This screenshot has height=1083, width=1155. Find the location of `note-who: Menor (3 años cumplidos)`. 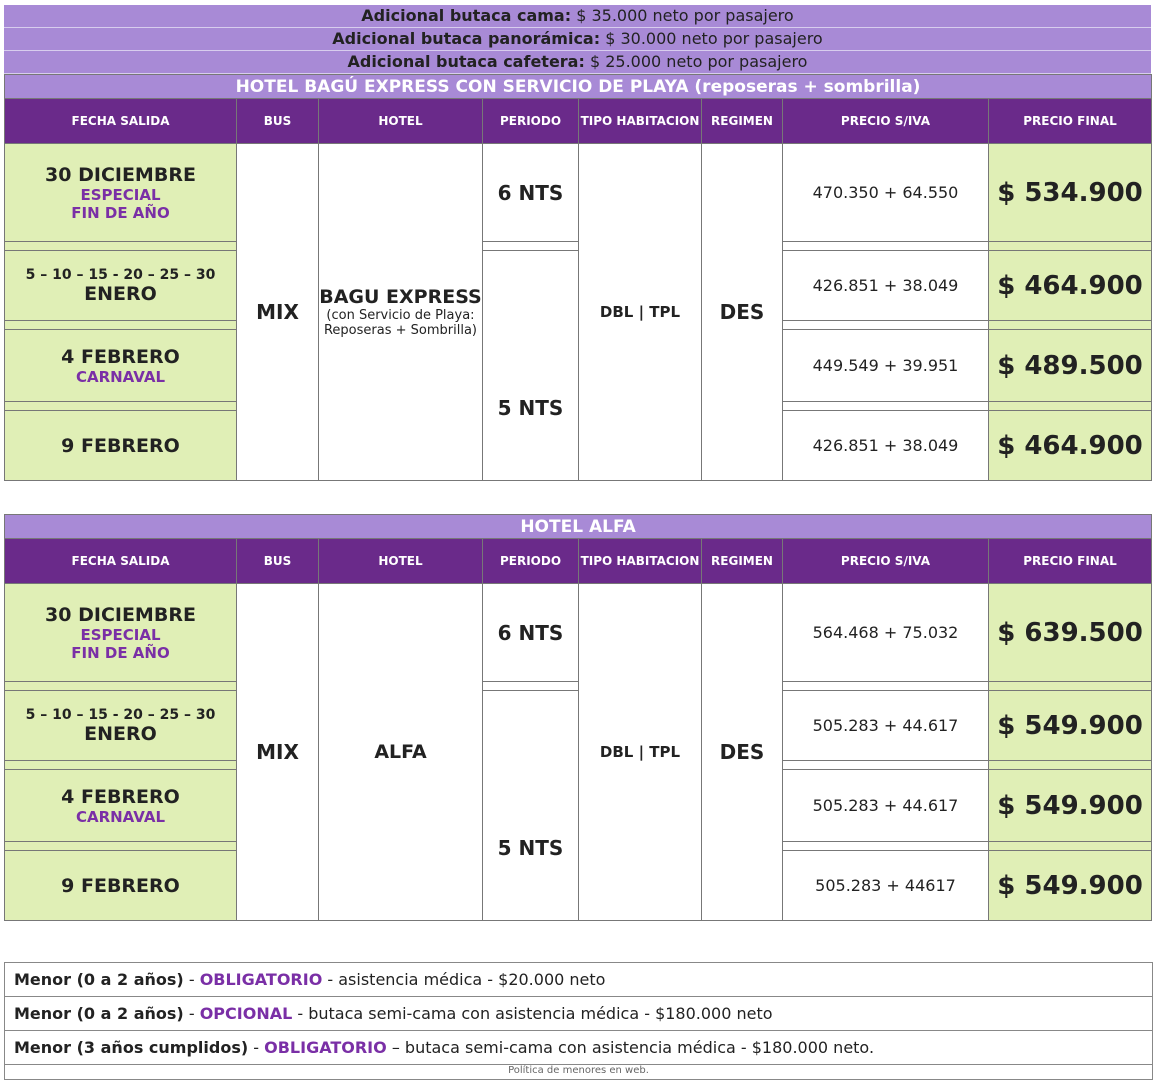

note-who: Menor (3 años cumplidos) is located at coordinates (131, 1047).